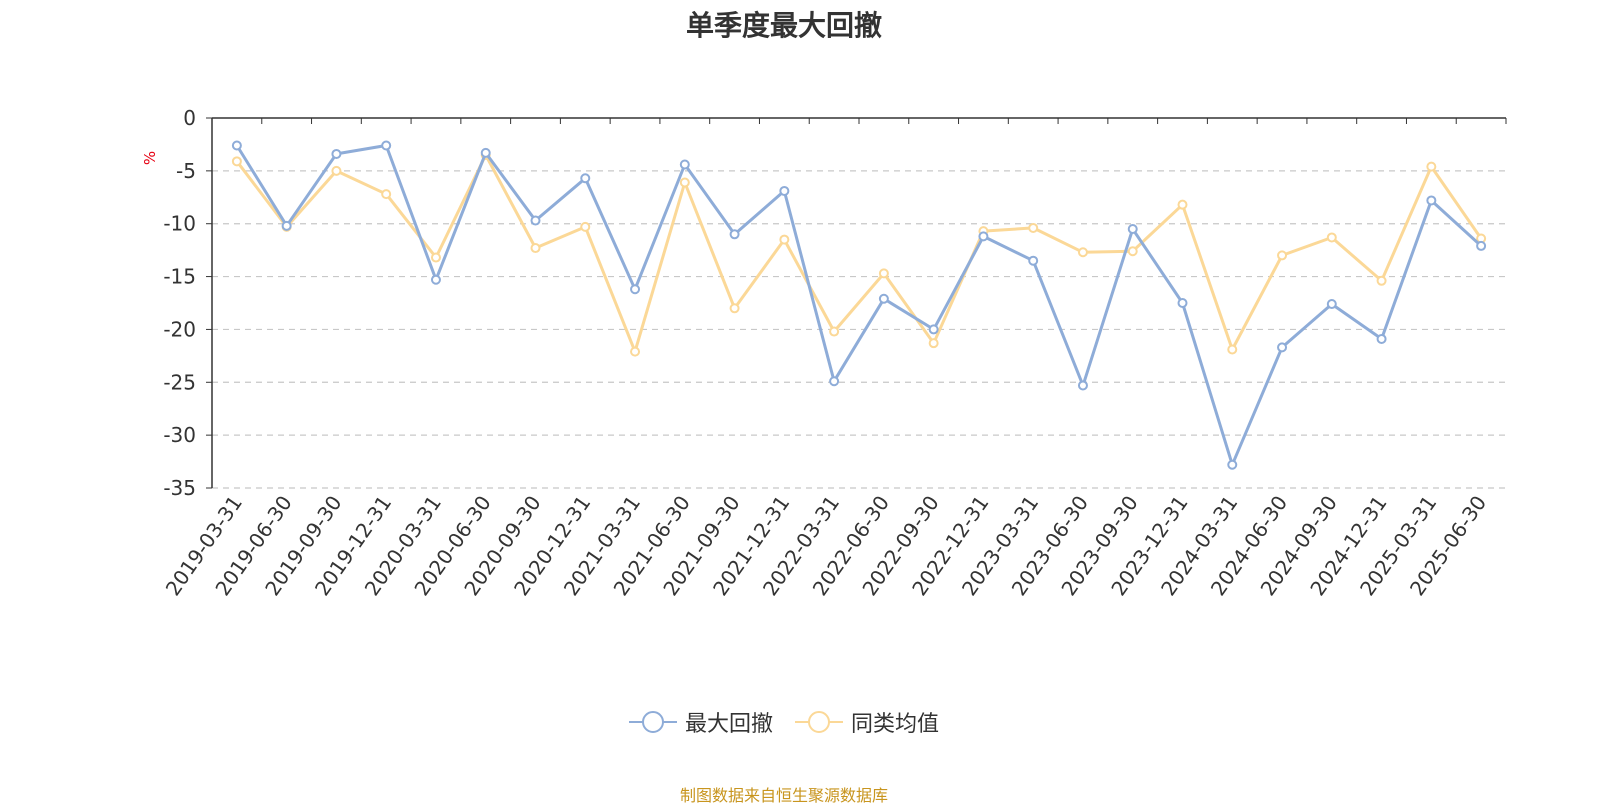 This screenshot has width=1600, height=806. I want to click on legend-item-max-drawdown: 最大回撤, so click(700, 722).